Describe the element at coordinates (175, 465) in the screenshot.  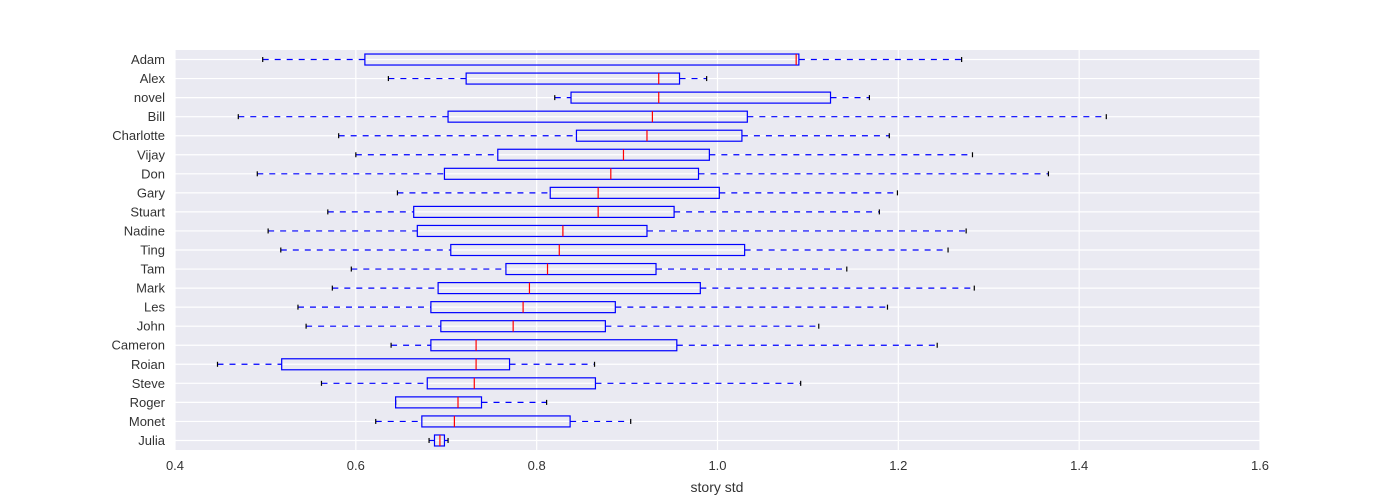
I see `x-tick-label: 0.4` at that location.